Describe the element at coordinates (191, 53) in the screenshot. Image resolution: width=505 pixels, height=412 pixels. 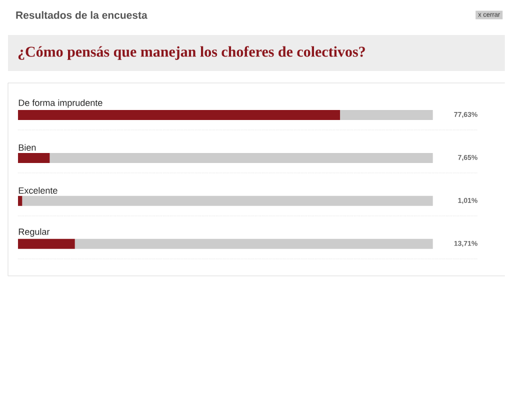
I see `chart-subtitle: ¿Cómo pensás que manejan los choferes de colectivos?` at that location.